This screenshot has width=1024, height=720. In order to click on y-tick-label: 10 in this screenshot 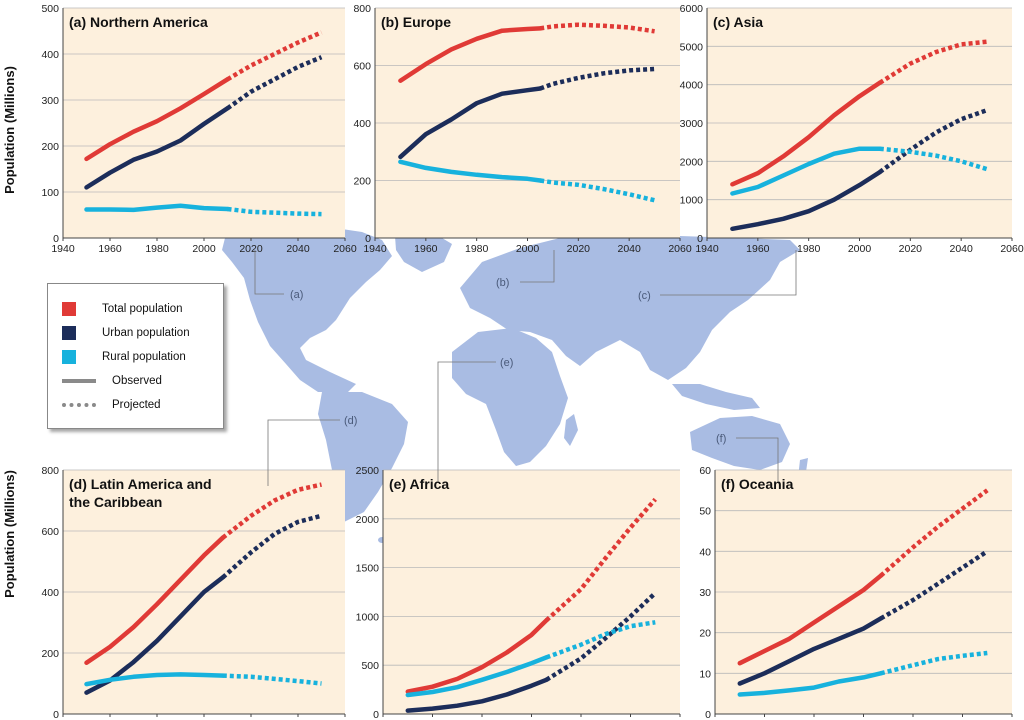, I will do `click(705, 674)`.